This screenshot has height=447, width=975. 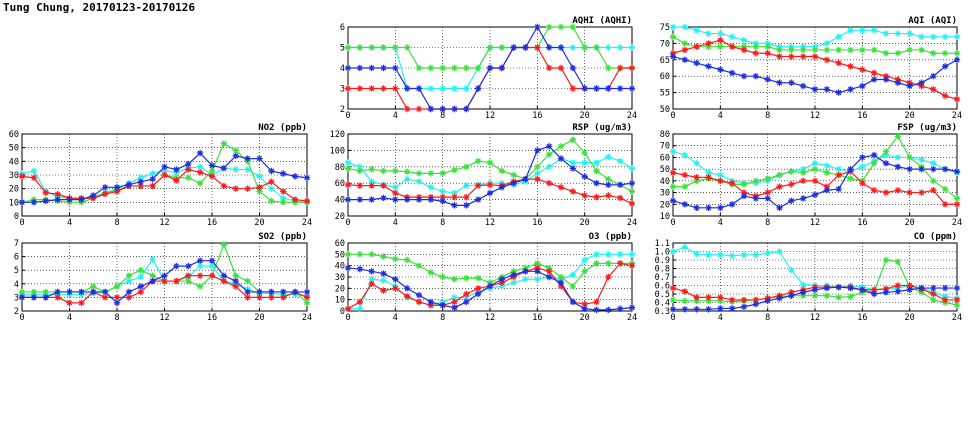 I want to click on page-title: Tung Chung, 20170123-20170126, so click(x=99, y=7).